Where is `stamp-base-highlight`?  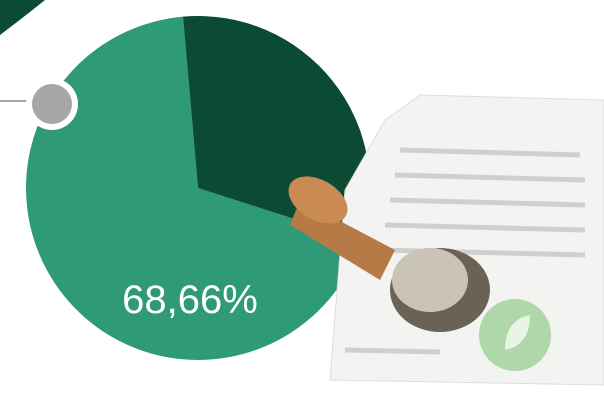
stamp-base-highlight is located at coordinates (430, 280).